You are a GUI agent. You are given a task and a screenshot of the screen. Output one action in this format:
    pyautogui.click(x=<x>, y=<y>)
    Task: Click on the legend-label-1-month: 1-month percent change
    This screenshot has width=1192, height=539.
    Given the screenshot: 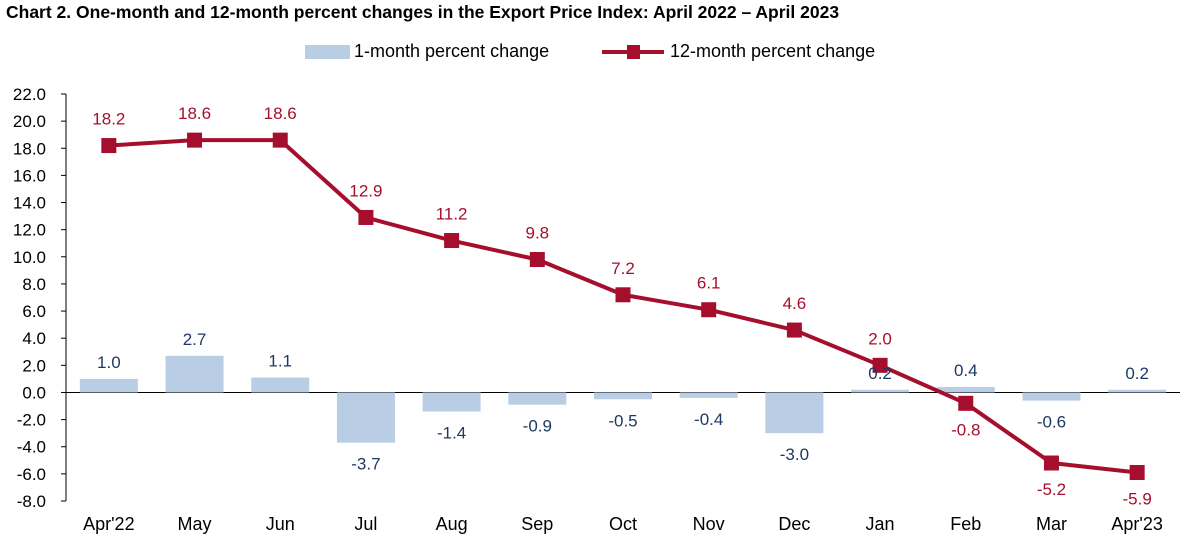 What is the action you would take?
    pyautogui.click(x=452, y=51)
    